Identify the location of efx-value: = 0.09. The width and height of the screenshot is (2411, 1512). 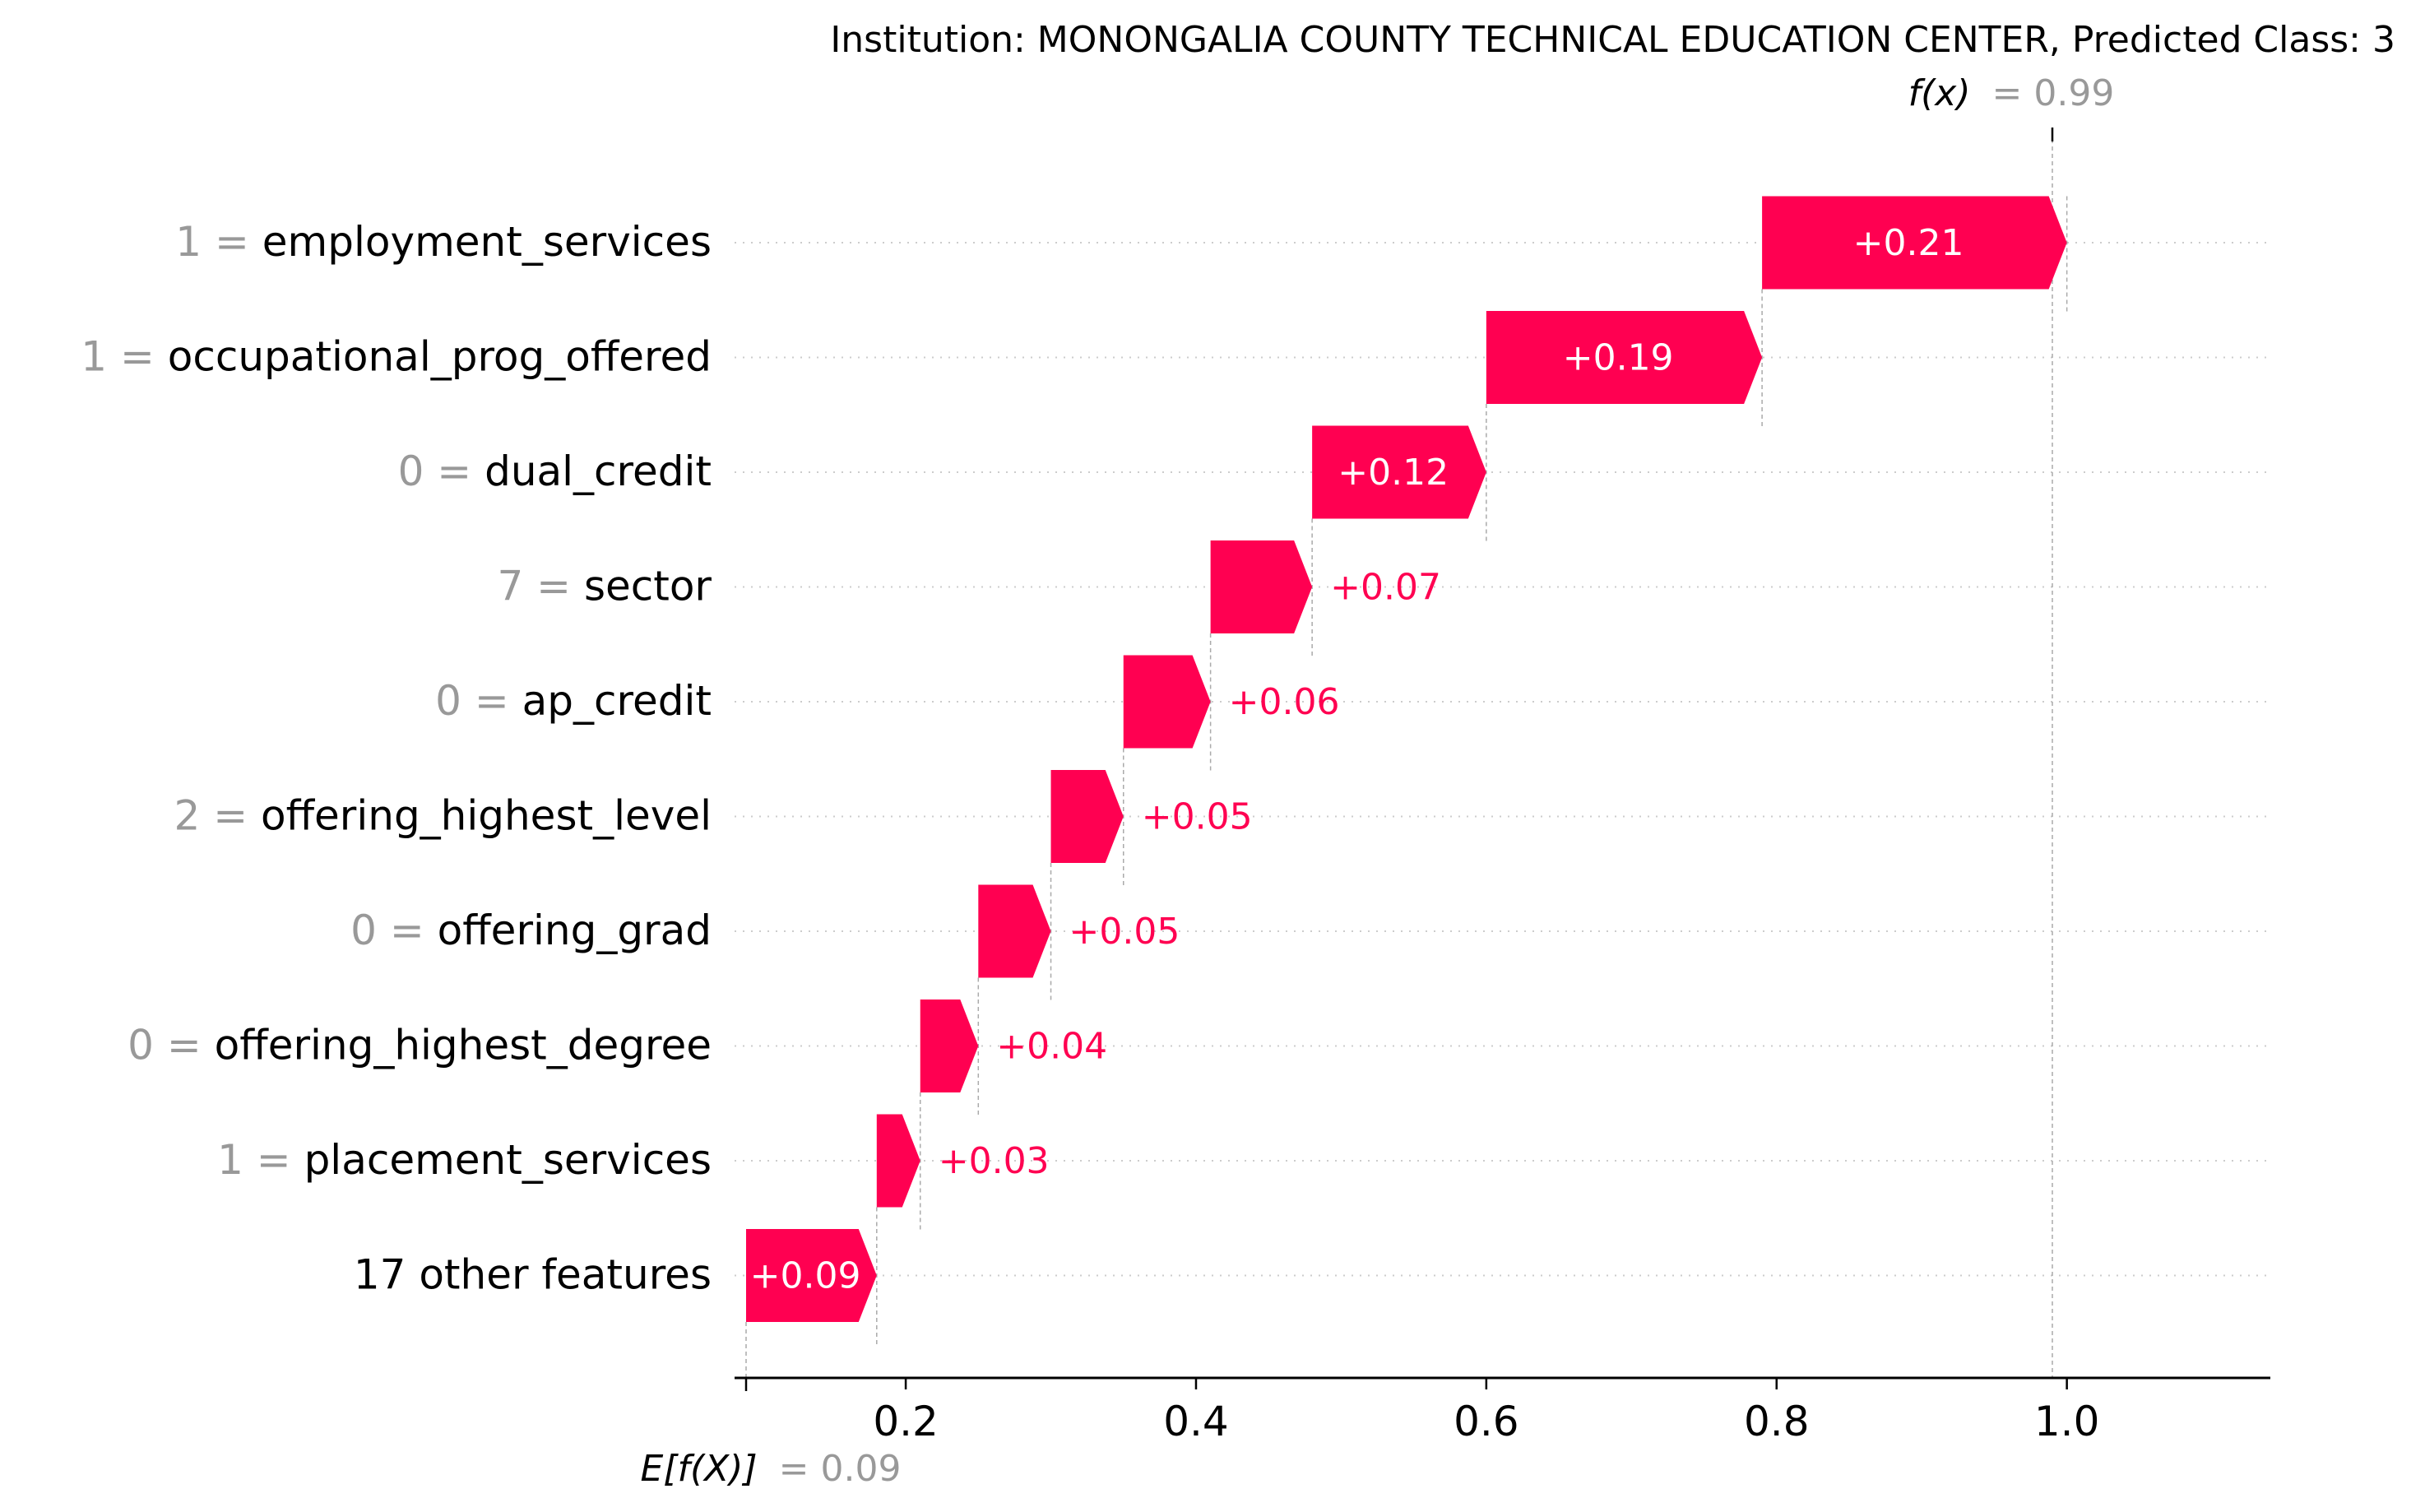
(840, 1469).